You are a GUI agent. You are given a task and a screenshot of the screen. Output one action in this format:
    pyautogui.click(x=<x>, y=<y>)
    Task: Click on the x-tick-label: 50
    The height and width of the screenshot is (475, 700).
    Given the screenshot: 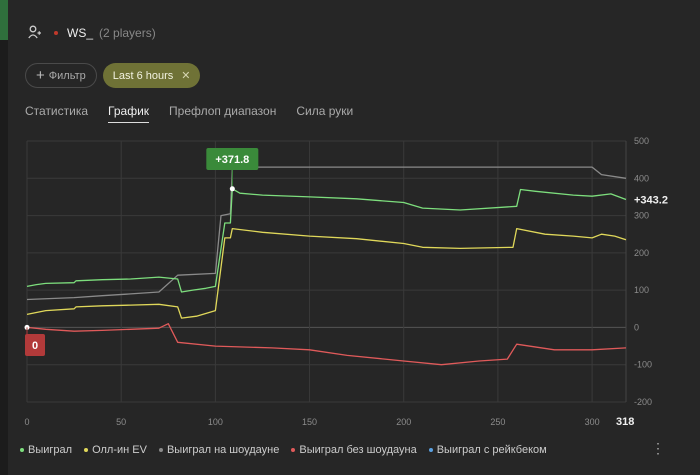 What is the action you would take?
    pyautogui.click(x=121, y=422)
    